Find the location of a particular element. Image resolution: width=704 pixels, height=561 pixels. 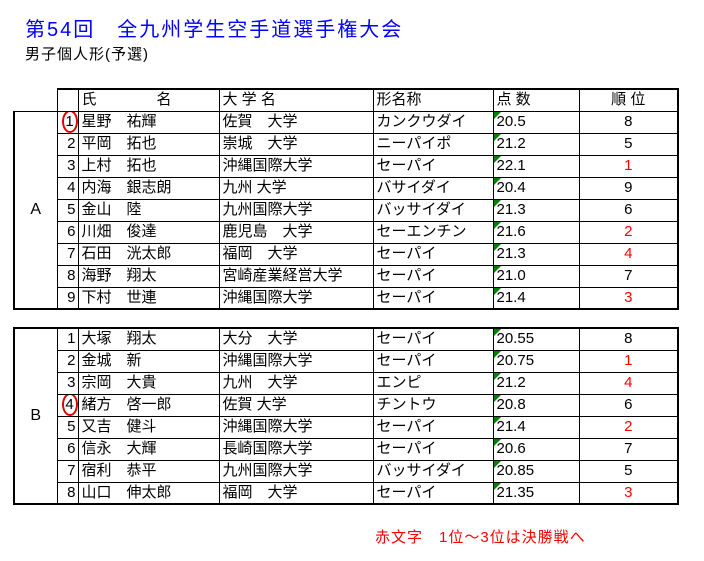

table-row: 4 緒方 啓一郎 佐賀 大学 チントウ 20.8 6 is located at coordinates (346, 405).